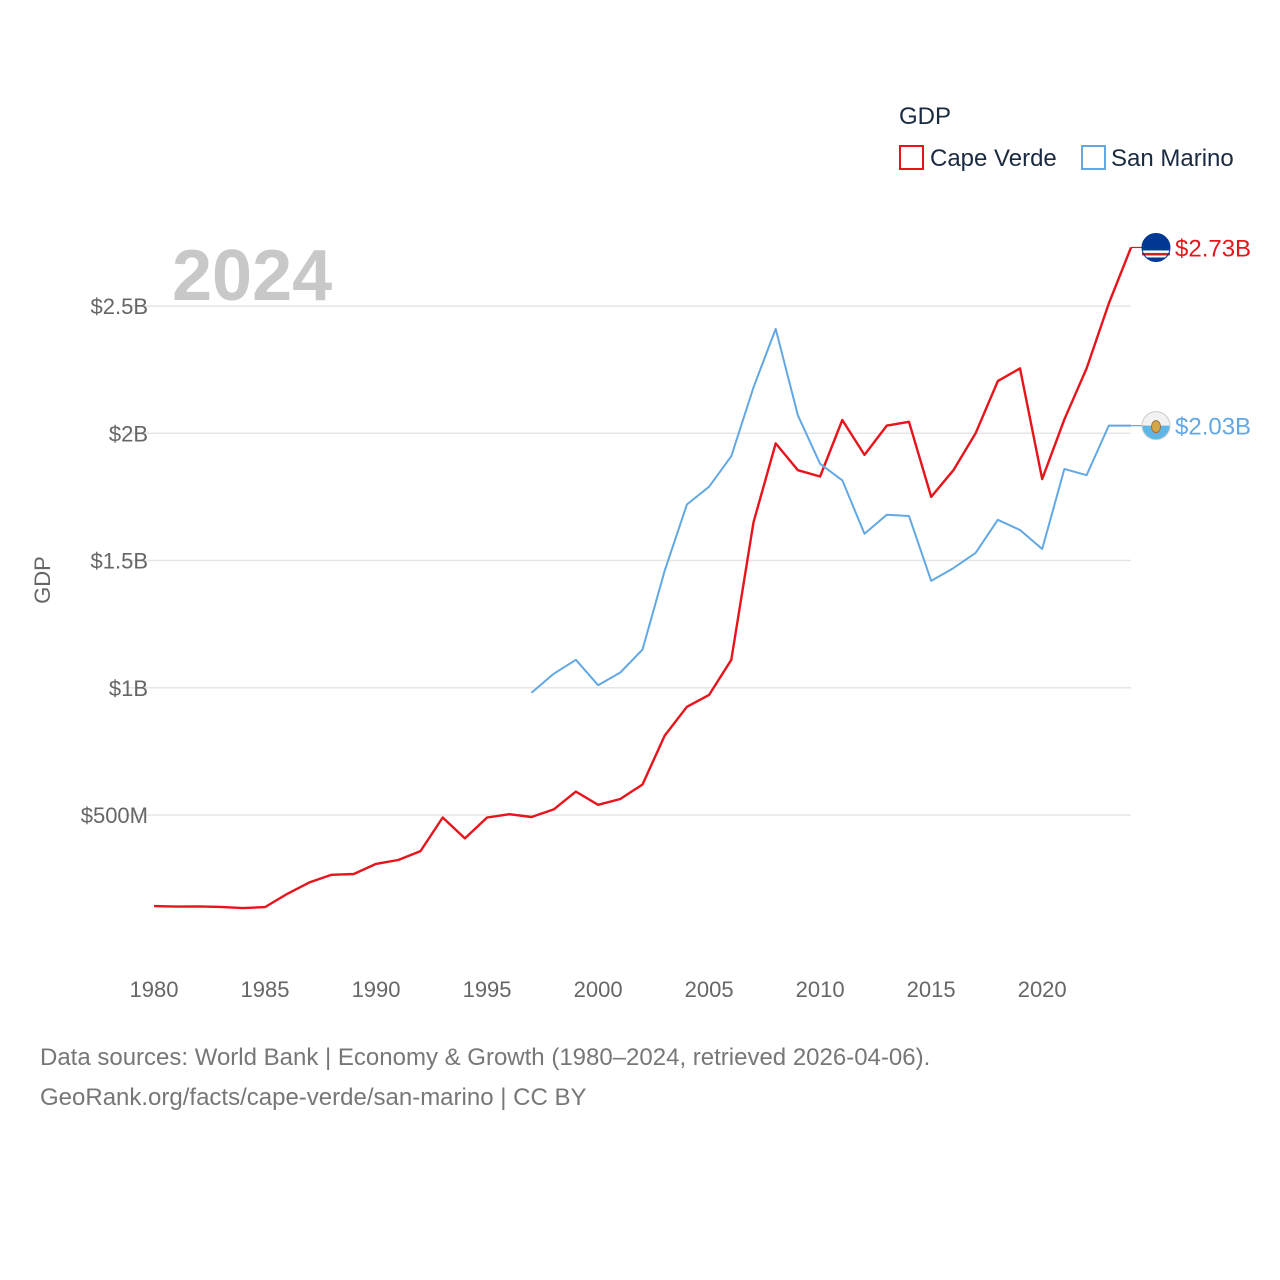 The image size is (1280, 1280). Describe the element at coordinates (1066, 137) in the screenshot. I see `legend: GDP Cape Verde San Marino` at that location.